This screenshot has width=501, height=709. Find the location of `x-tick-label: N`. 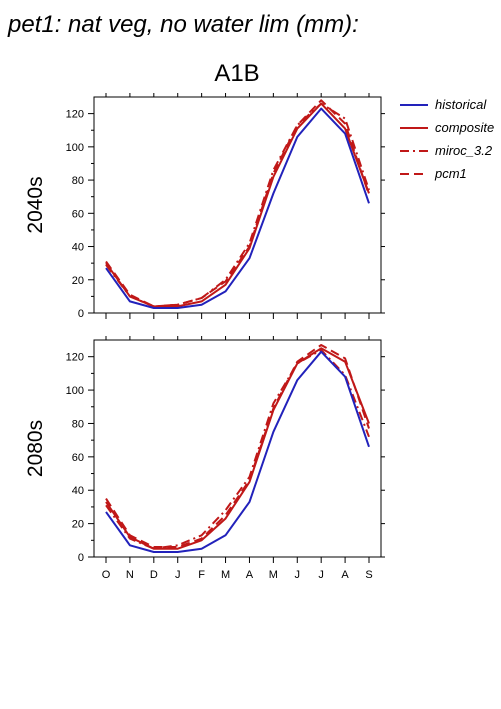

x-tick-label: N is located at coordinates (130, 575).